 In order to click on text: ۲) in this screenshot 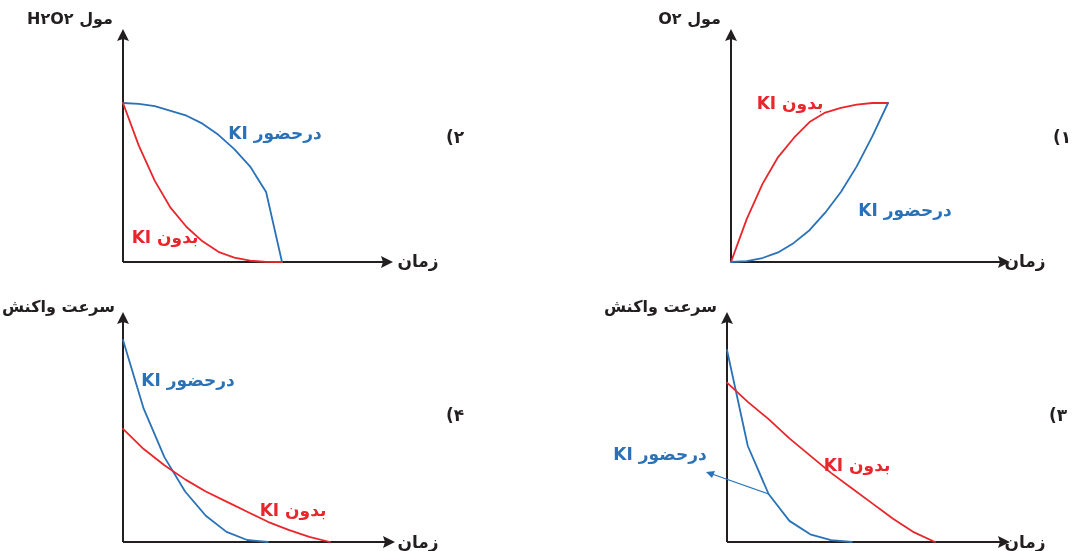, I will do `click(455, 137)`.